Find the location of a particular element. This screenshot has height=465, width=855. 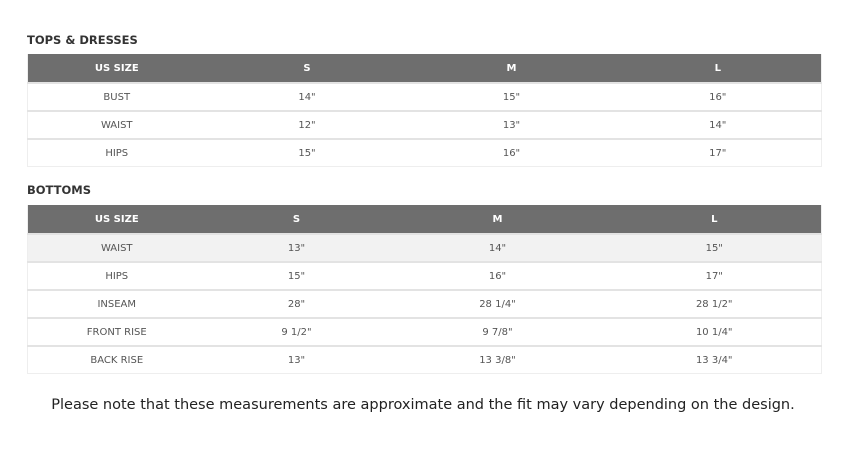

tops-section-title: TOPS & DRESSES is located at coordinates (82, 40).